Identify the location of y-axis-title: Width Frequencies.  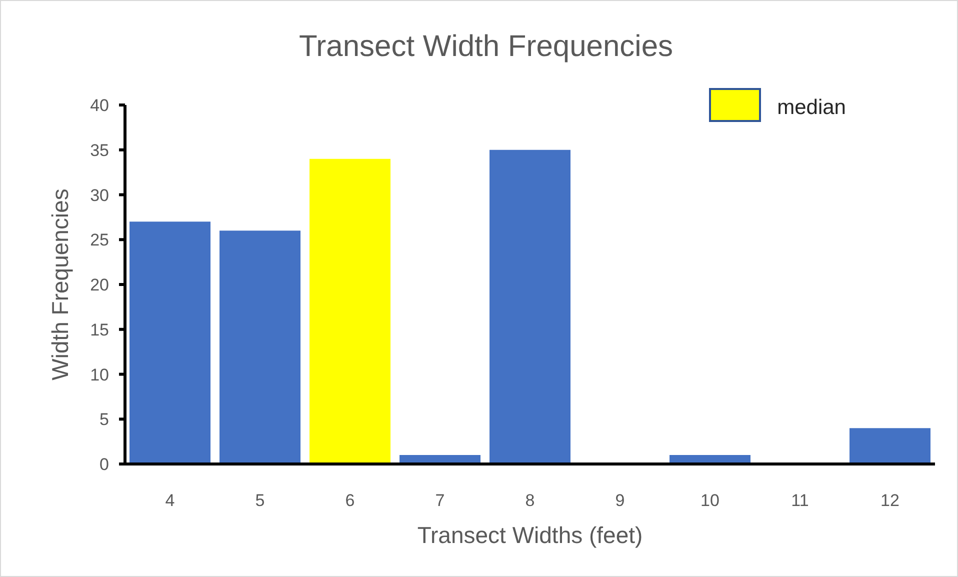
(60, 284).